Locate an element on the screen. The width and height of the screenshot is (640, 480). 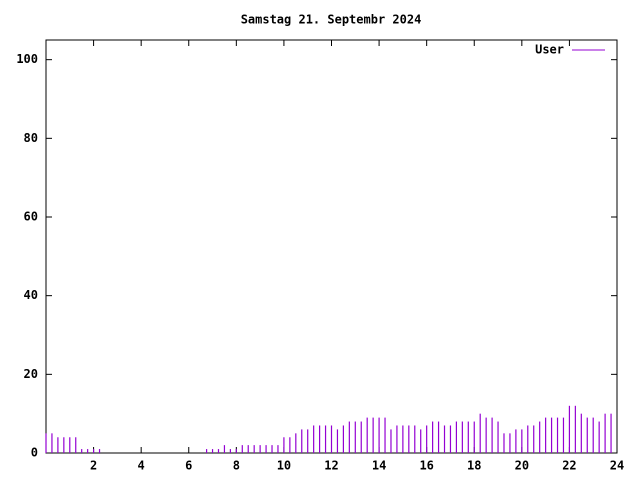
chart-title: Samstag 21. Septembr 2024 is located at coordinates (331, 20).